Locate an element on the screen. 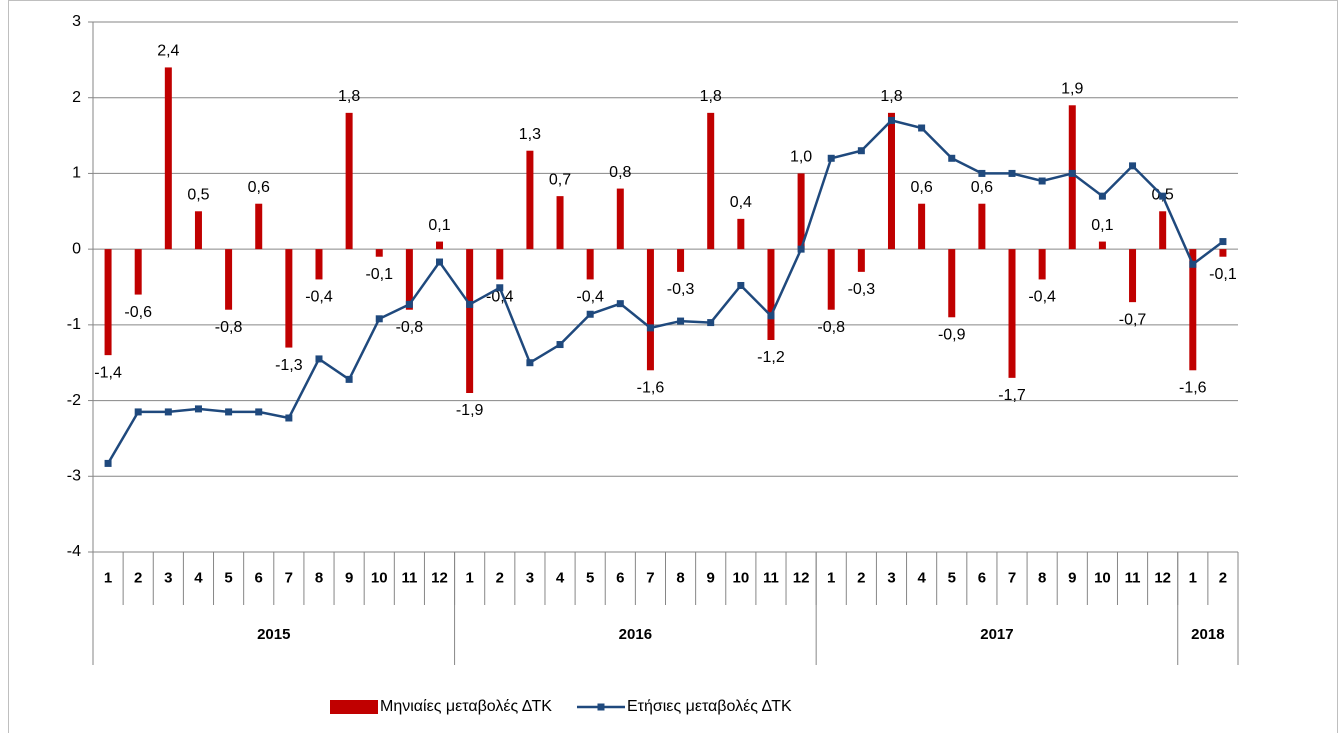 The image size is (1339, 733). data-label: -1,6 is located at coordinates (651, 388).